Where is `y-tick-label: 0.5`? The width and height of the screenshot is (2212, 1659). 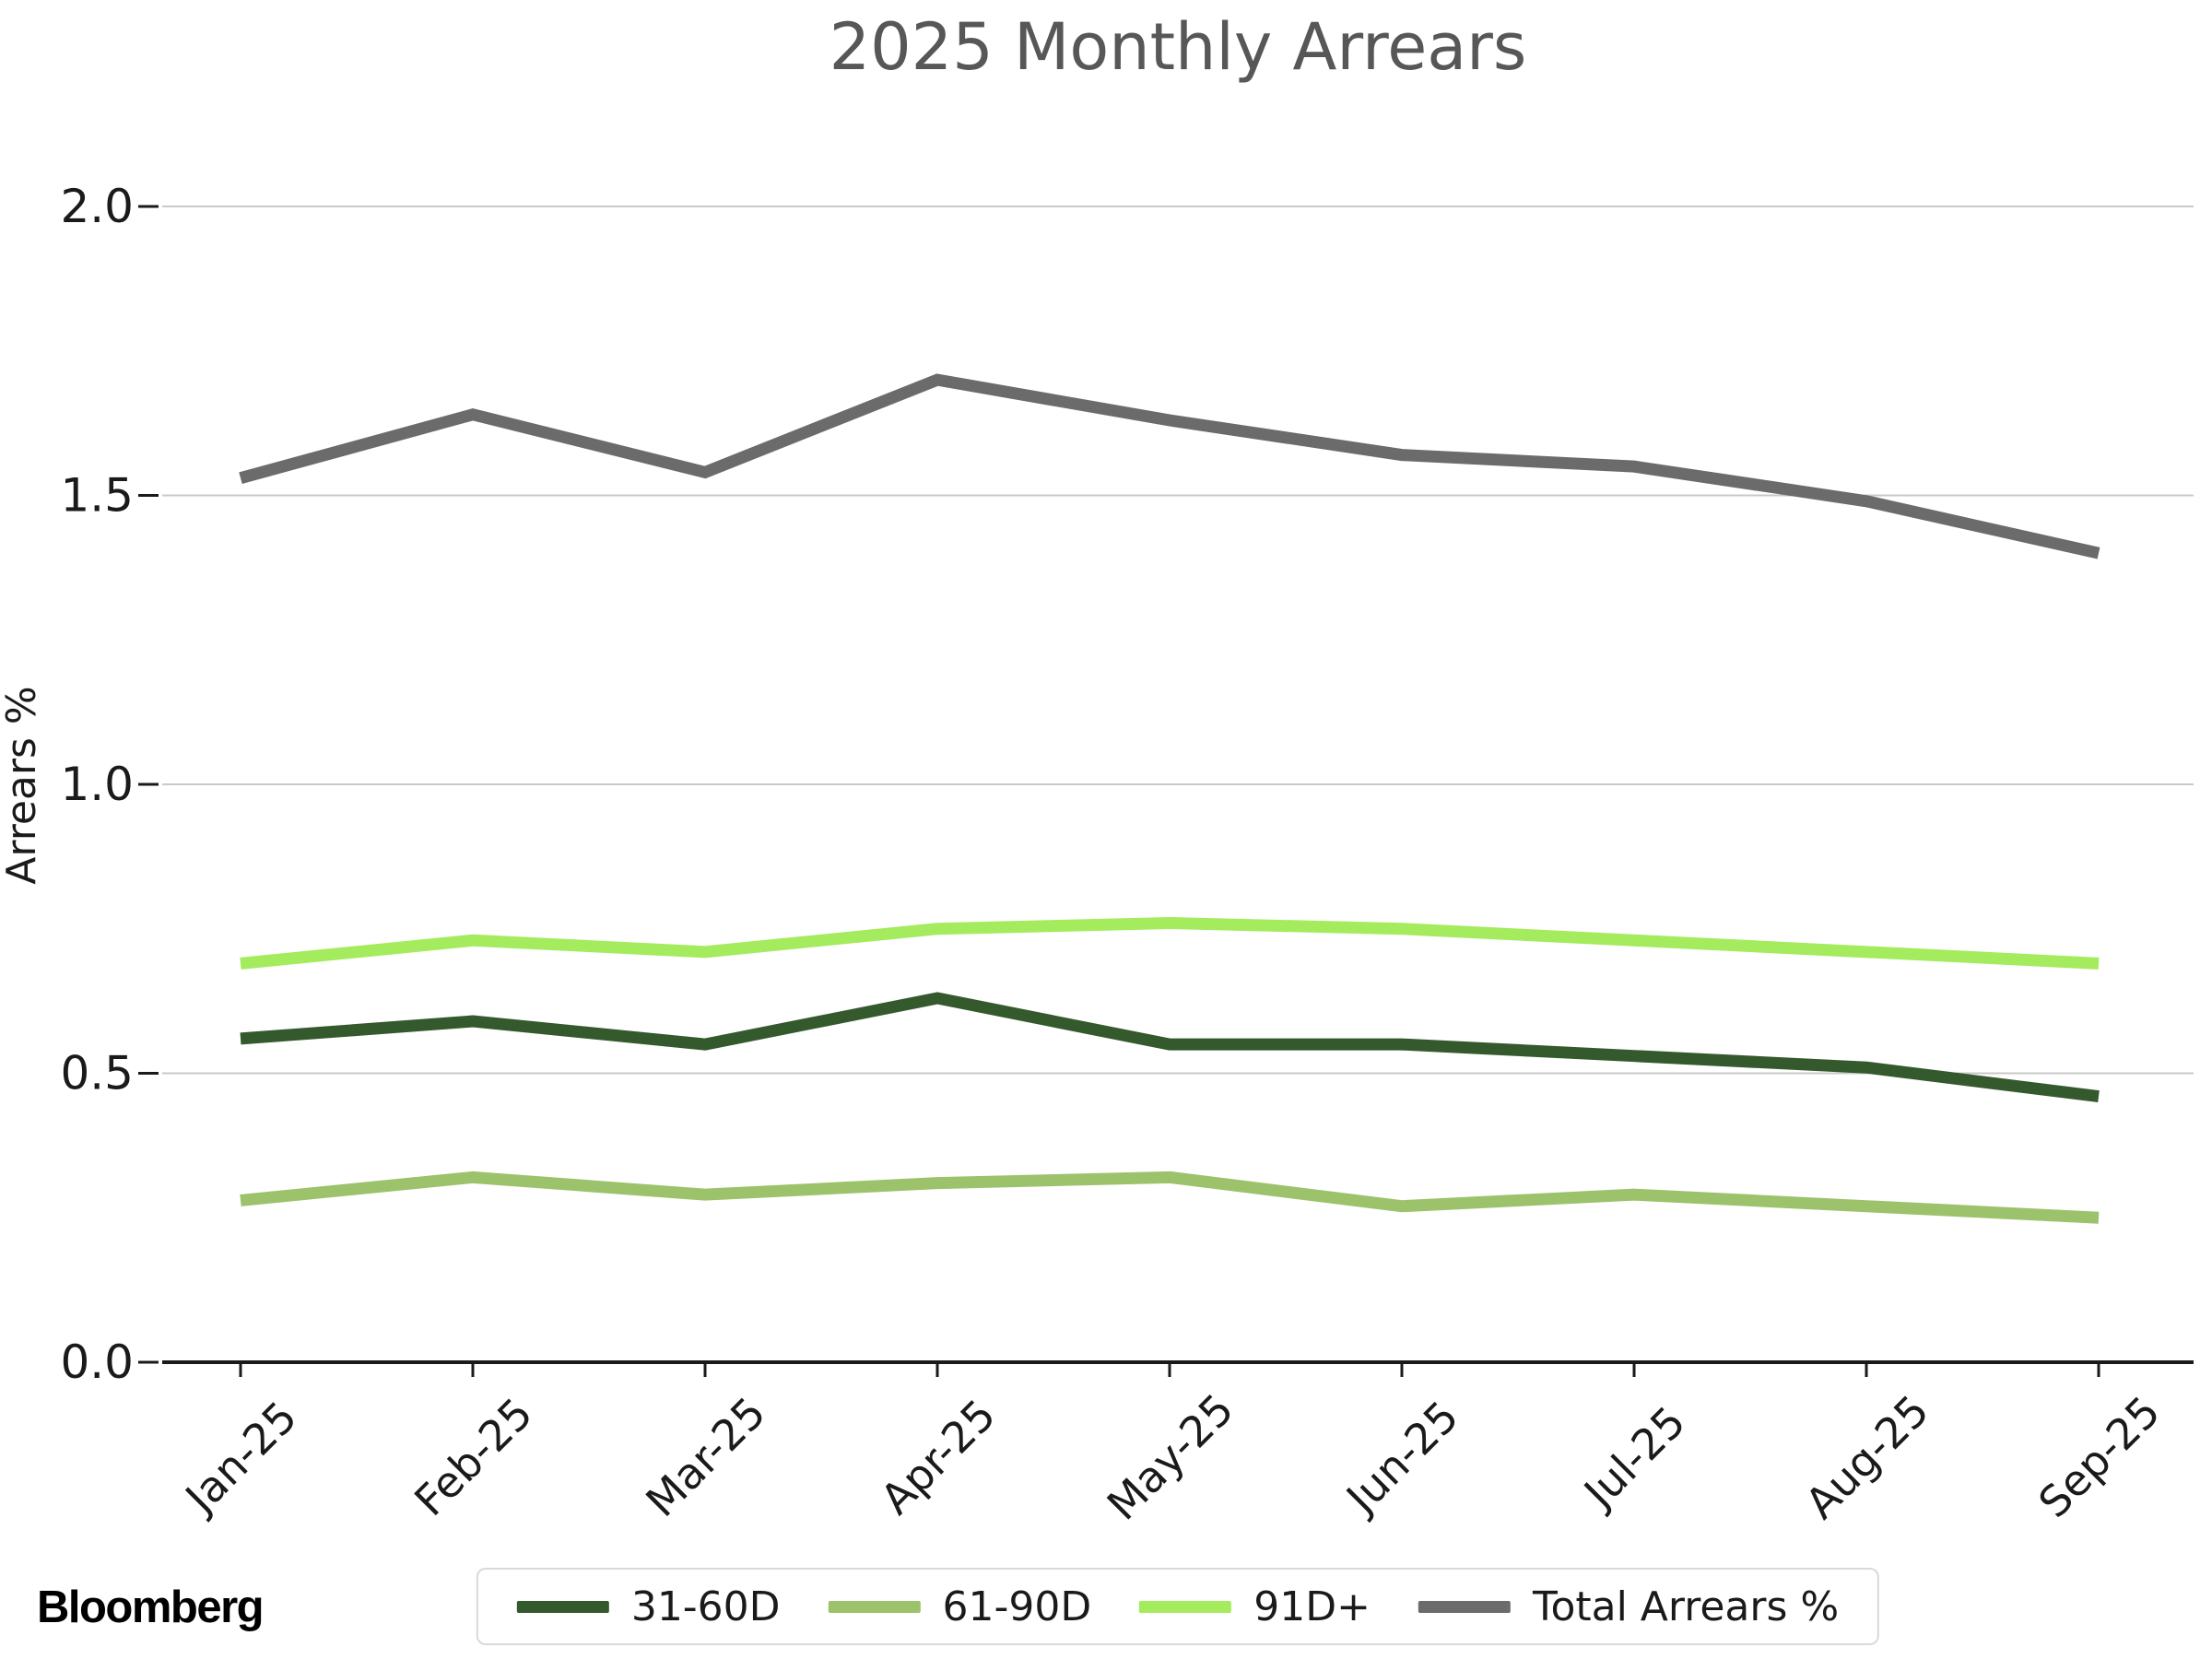 y-tick-label: 0.5 is located at coordinates (97, 1073).